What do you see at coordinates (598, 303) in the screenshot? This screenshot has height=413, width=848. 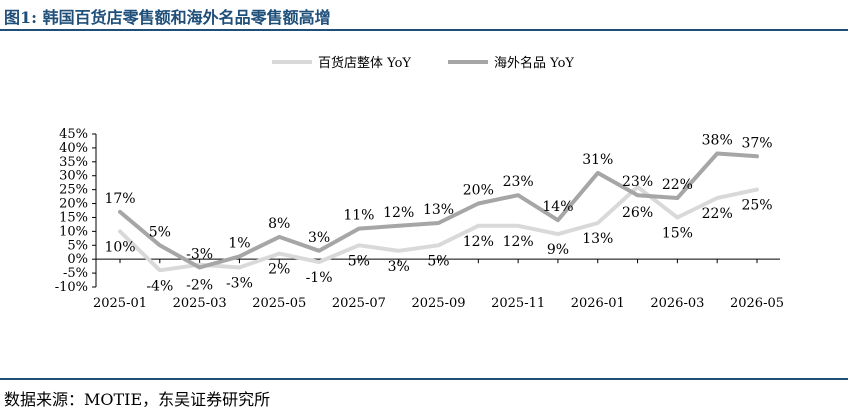 I see `x-tick-label: 2026-01` at bounding box center [598, 303].